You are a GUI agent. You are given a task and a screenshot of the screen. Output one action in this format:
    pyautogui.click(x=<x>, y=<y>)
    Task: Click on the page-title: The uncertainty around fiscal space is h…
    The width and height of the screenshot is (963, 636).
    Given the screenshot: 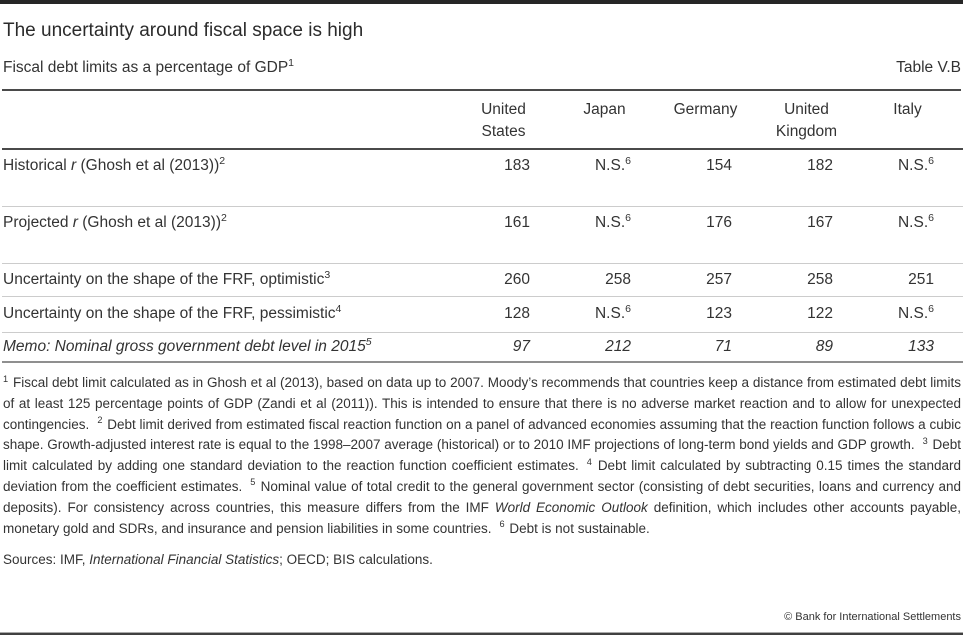 What is the action you would take?
    pyautogui.click(x=183, y=30)
    